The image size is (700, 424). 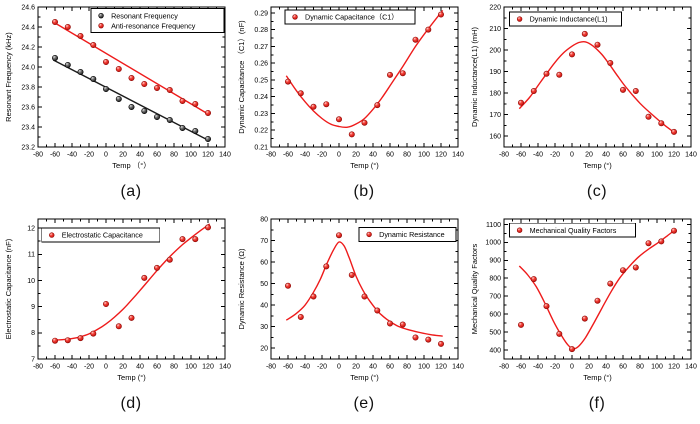 What do you see at coordinates (573, 230) in the screenshot?
I see `legend-box` at bounding box center [573, 230].